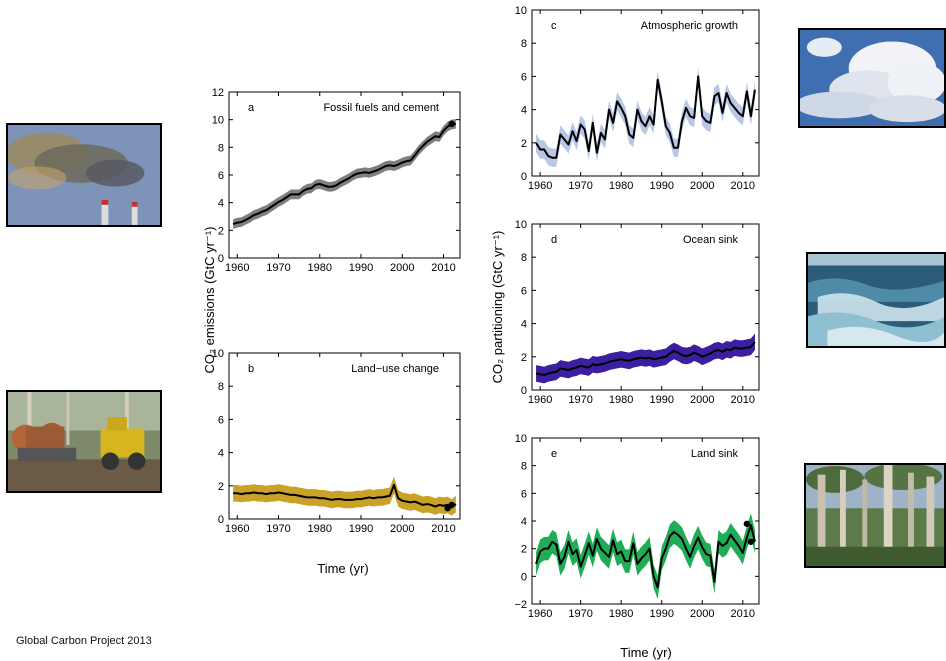  What do you see at coordinates (646, 652) in the screenshot?
I see `right-x-axis-label: Time (yr)` at bounding box center [646, 652].